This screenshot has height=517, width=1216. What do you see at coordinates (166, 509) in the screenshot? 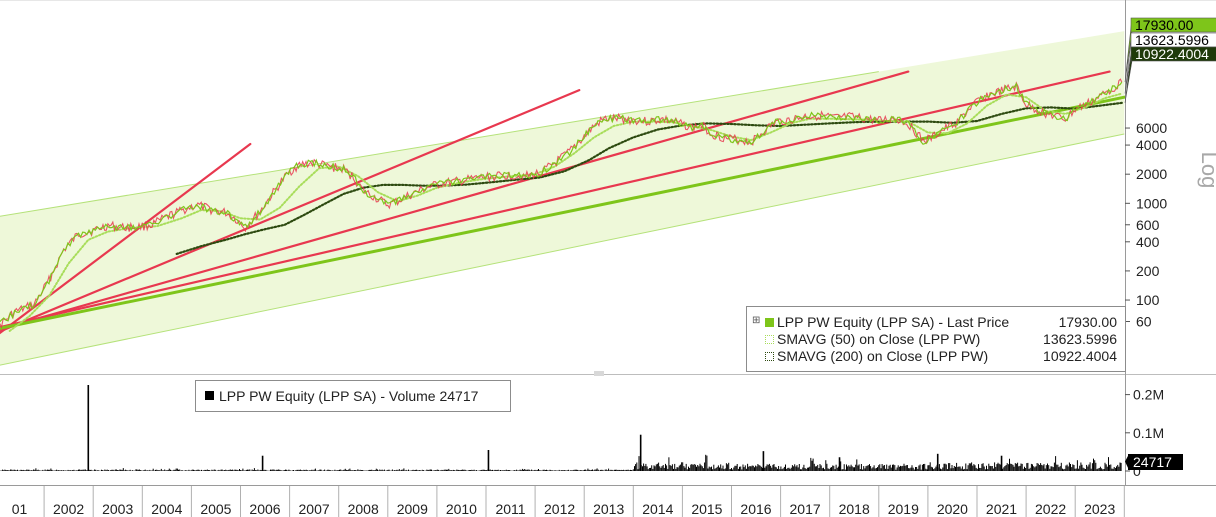
I see `year-label: 2004` at bounding box center [166, 509].